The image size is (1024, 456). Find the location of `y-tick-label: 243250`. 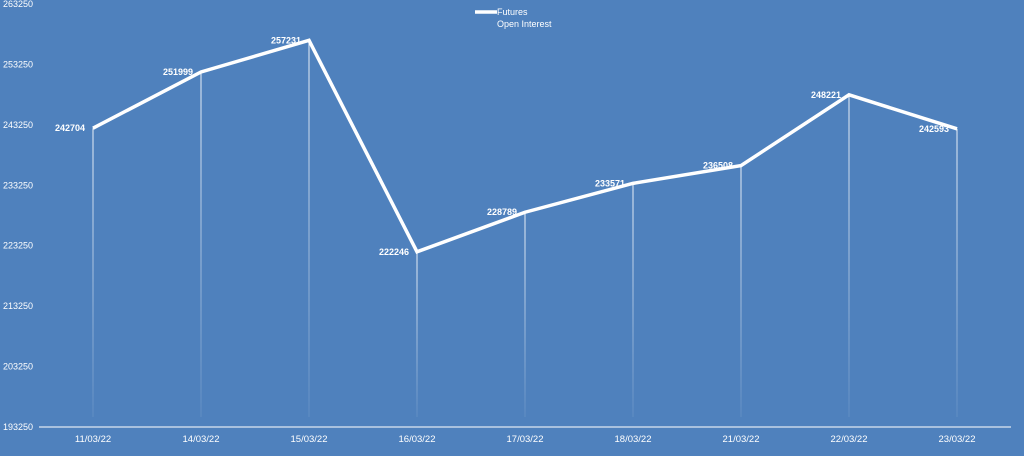

y-tick-label: 243250 is located at coordinates (18, 125).